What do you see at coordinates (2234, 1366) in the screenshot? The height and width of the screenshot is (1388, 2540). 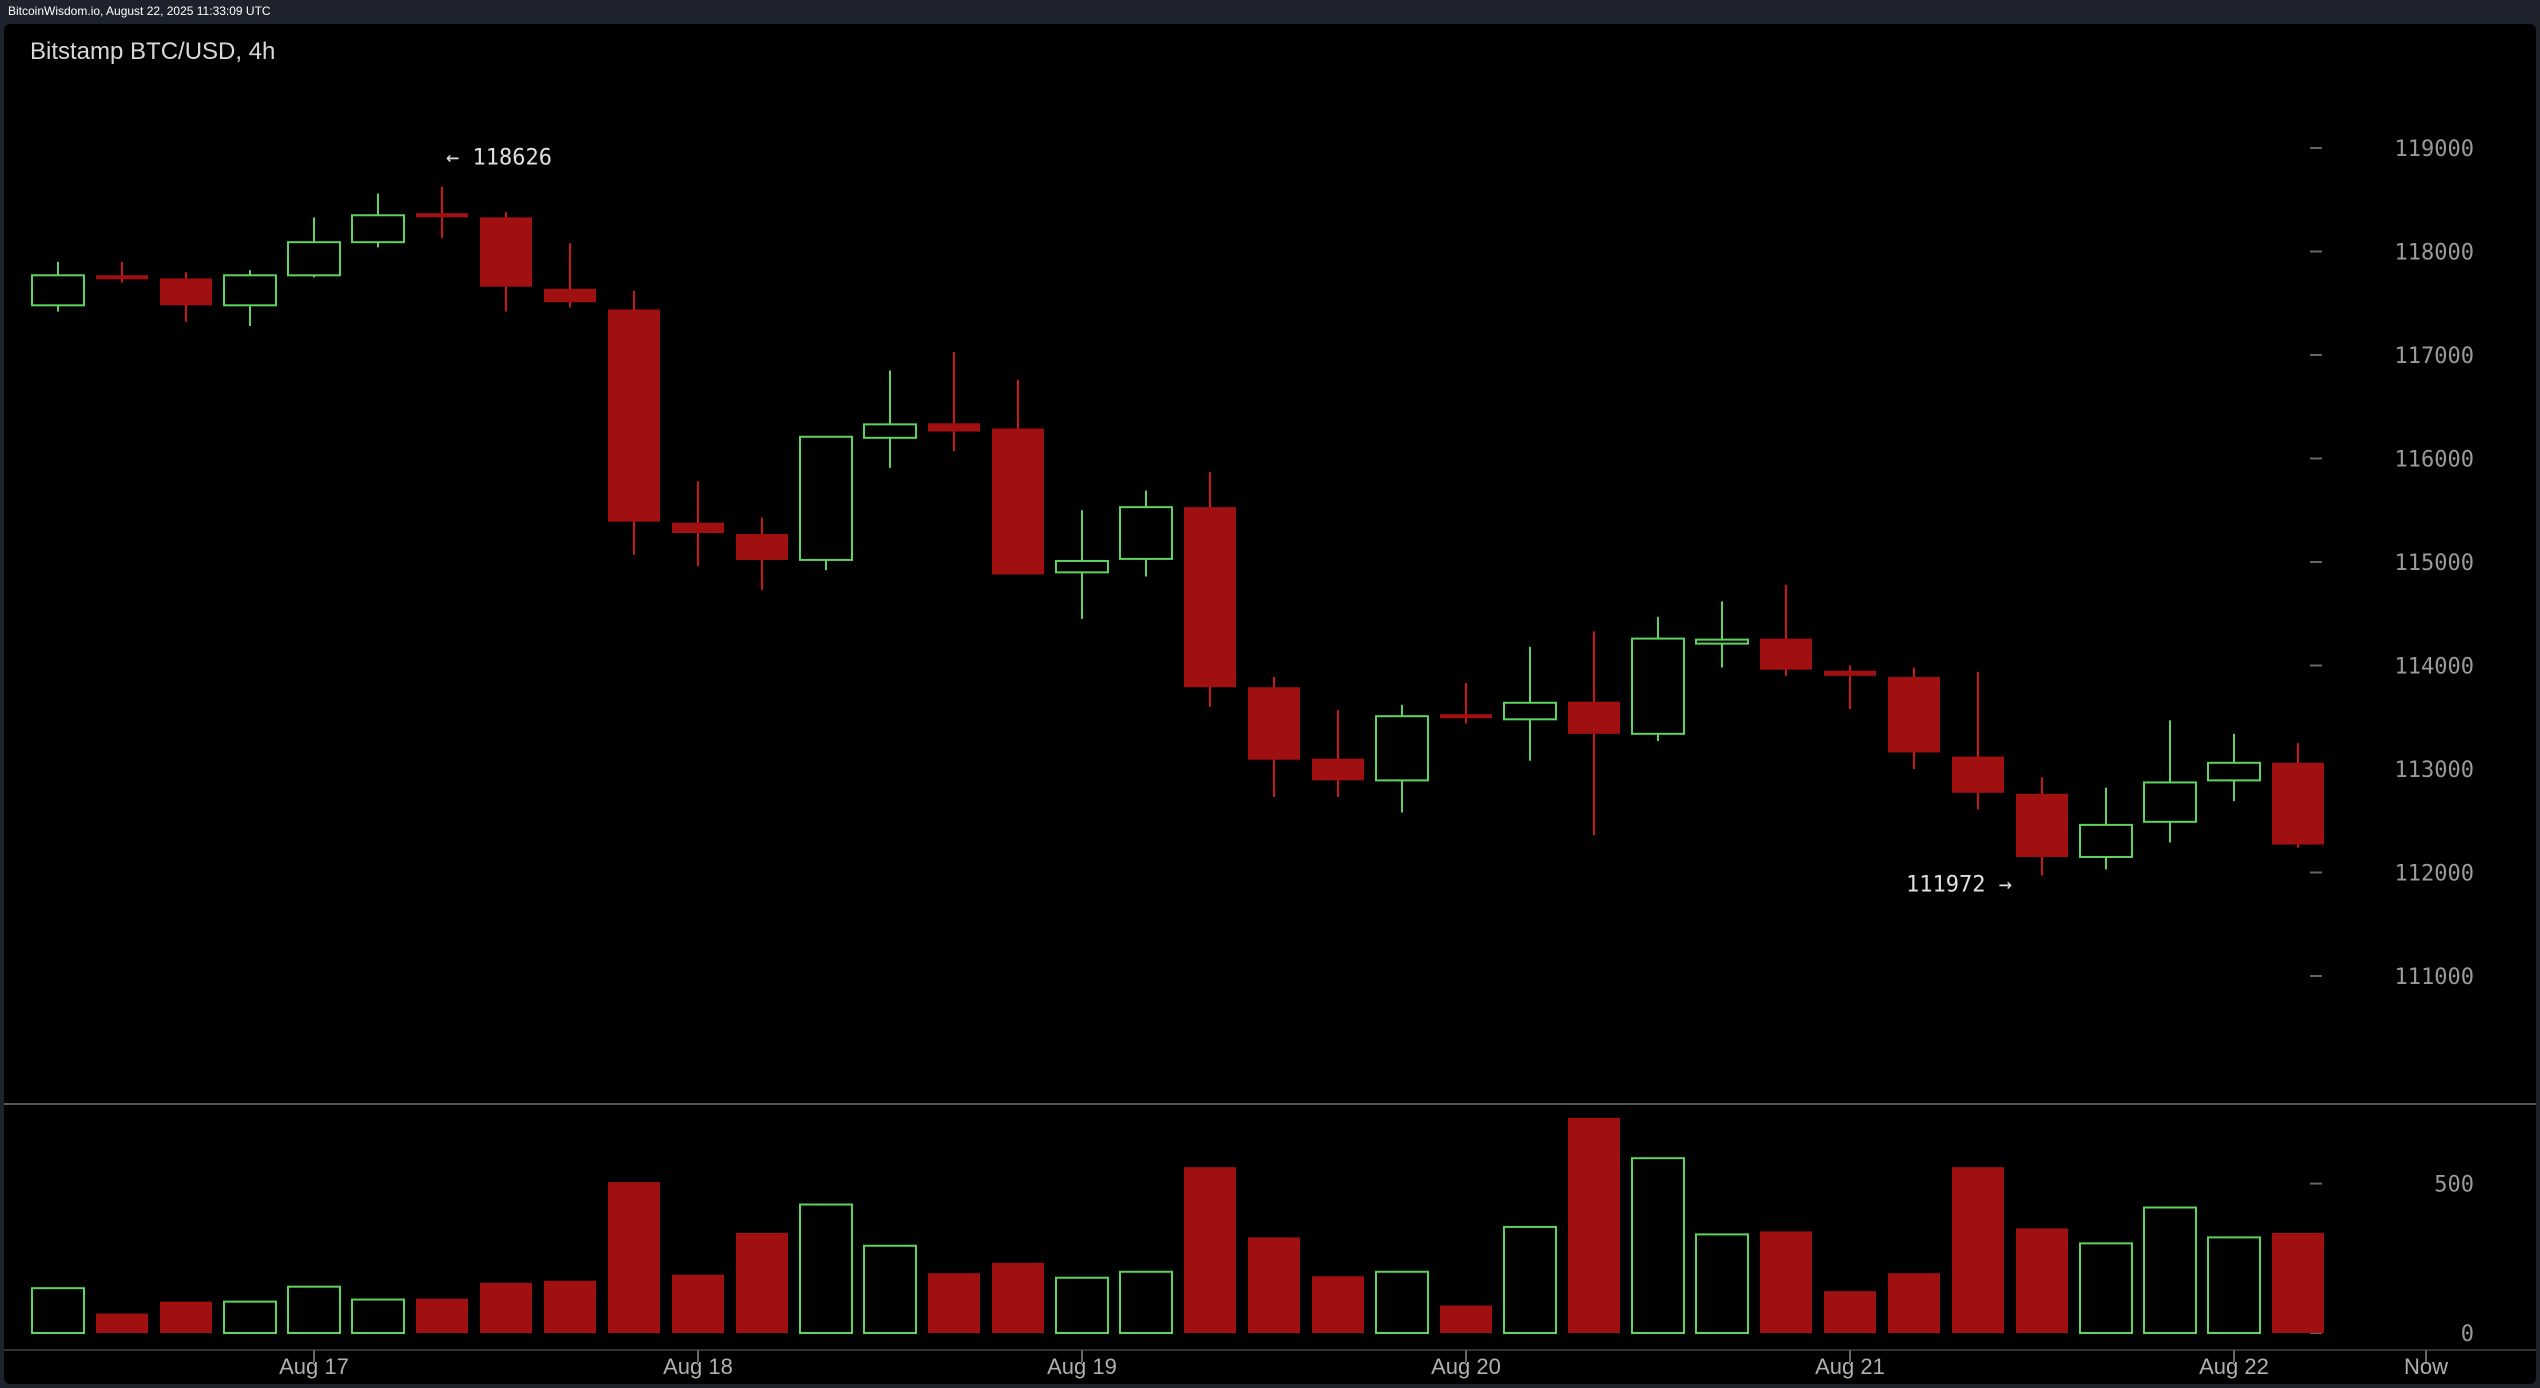 I see `time-tick-label: Aug 22` at bounding box center [2234, 1366].